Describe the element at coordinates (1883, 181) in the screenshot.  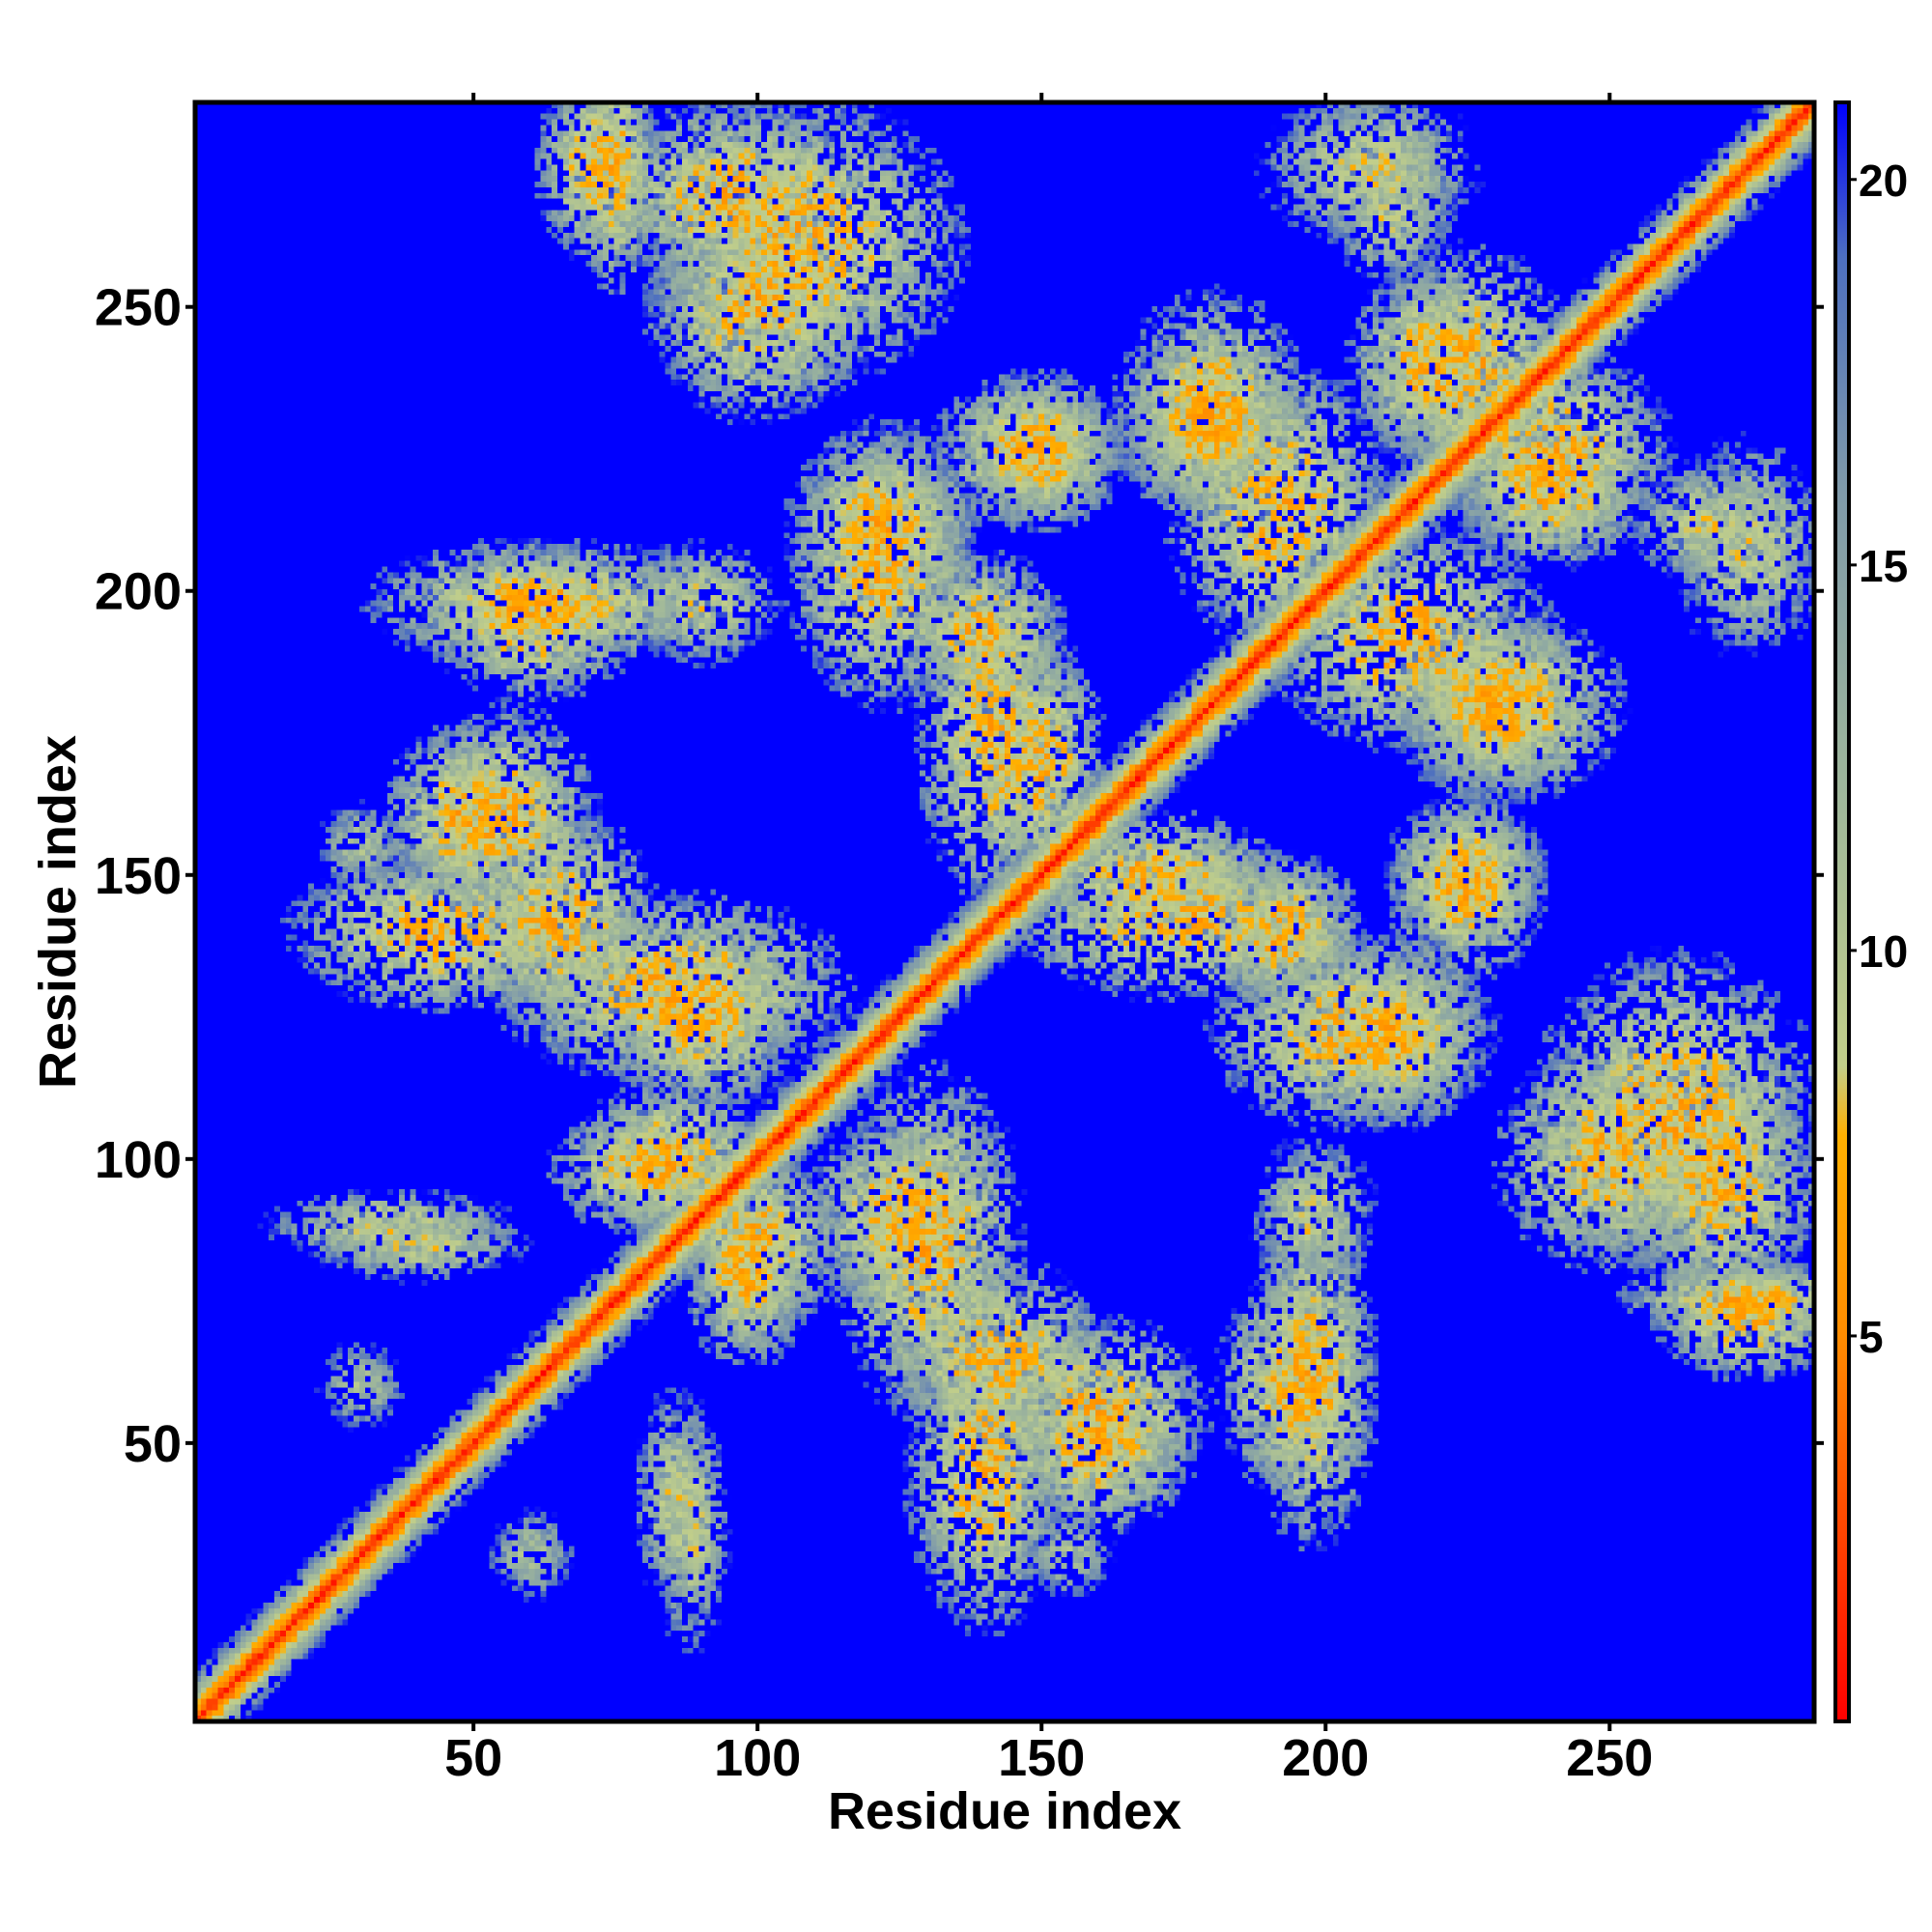
I see `colorbar-tick-label: 20` at that location.